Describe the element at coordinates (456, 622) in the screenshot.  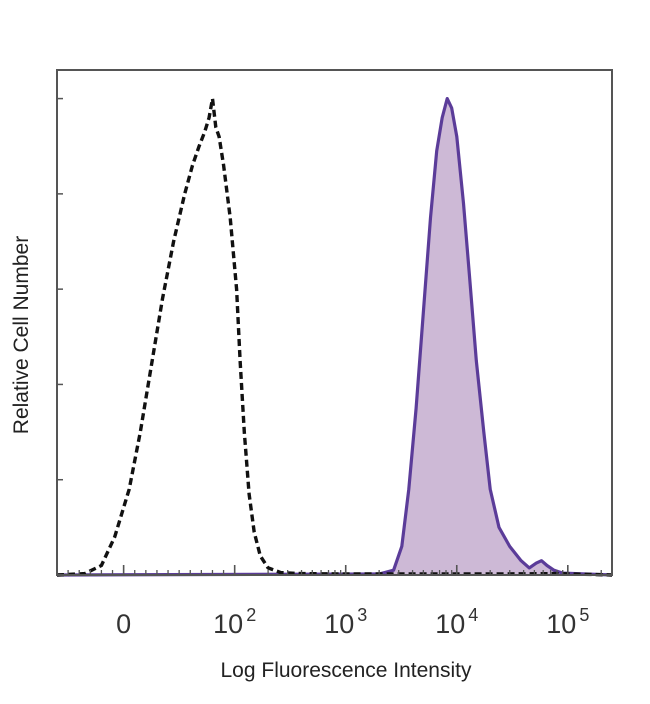
I see `x-tick-label: 10 4` at that location.